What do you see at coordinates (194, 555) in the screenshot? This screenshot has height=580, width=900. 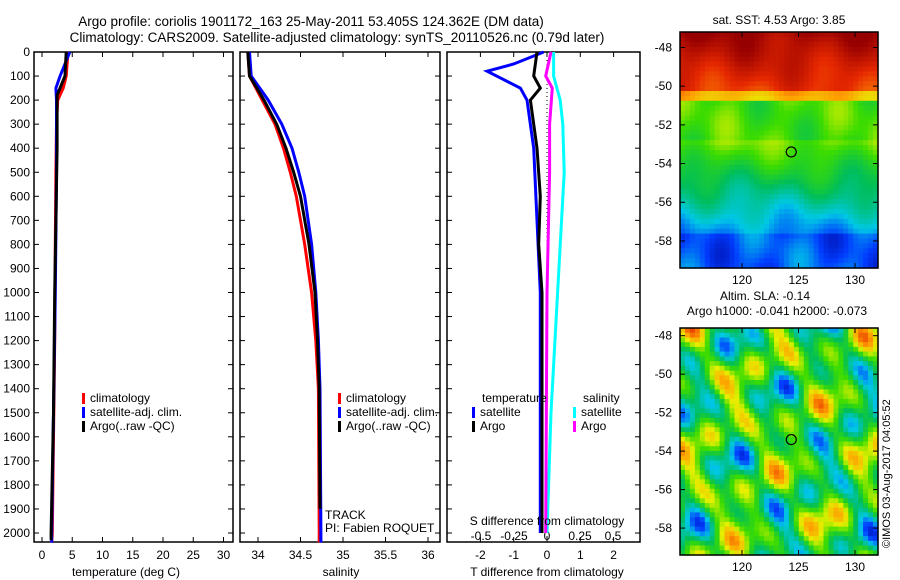 I see `x-tick-label: 25` at bounding box center [194, 555].